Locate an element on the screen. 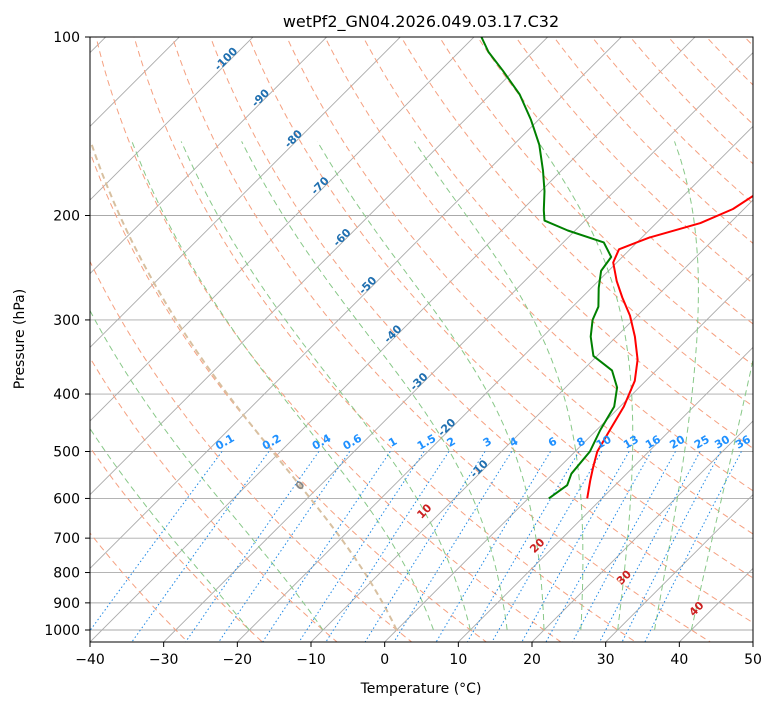 This screenshot has width=775, height=708. y-tick-label: 500 is located at coordinates (66, 452).